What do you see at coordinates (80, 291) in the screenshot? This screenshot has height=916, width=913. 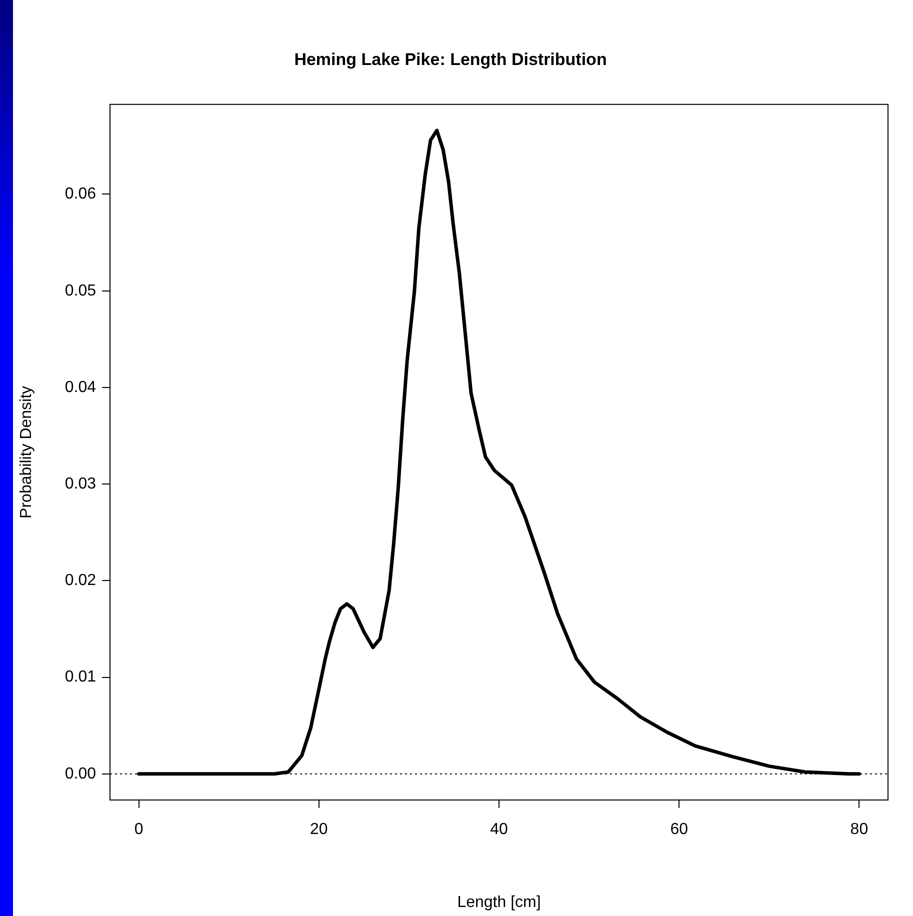 I see `y-tick-label: 0.05` at bounding box center [80, 291].